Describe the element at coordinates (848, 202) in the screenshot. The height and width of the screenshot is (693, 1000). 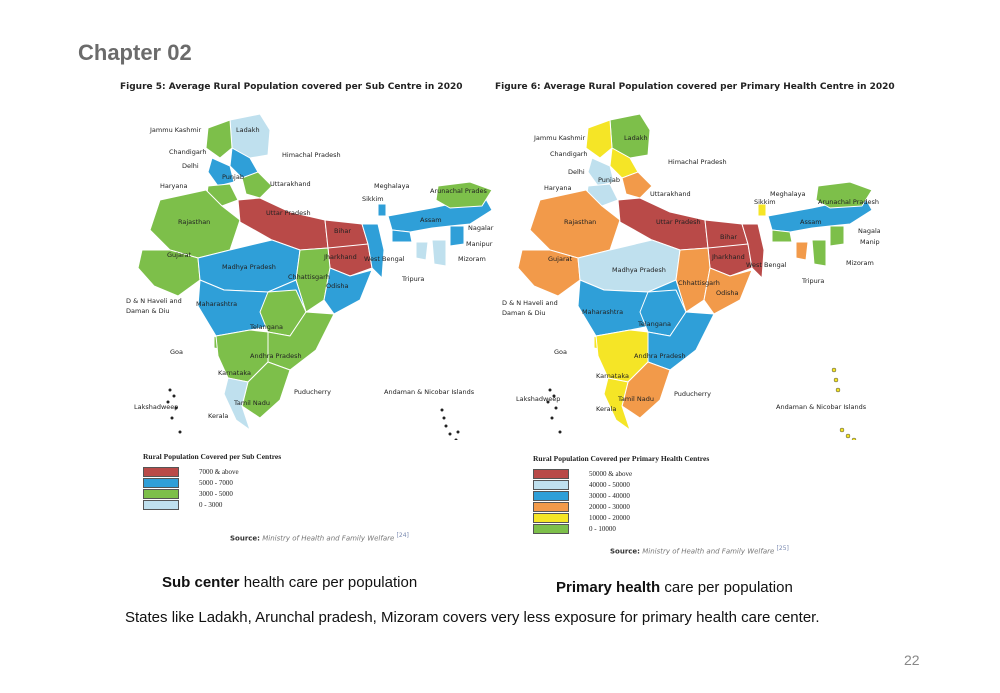
I see `map-label: Arunachal Pradesh` at that location.